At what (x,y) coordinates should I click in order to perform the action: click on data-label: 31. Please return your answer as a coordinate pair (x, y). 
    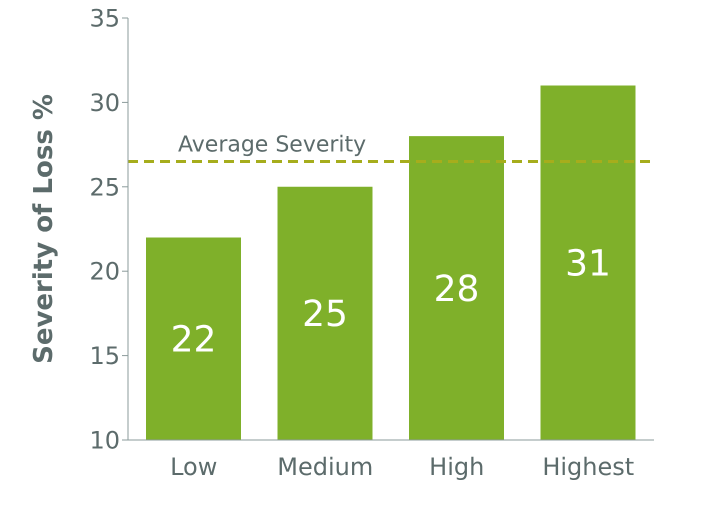
    Looking at the image, I should click on (588, 264).